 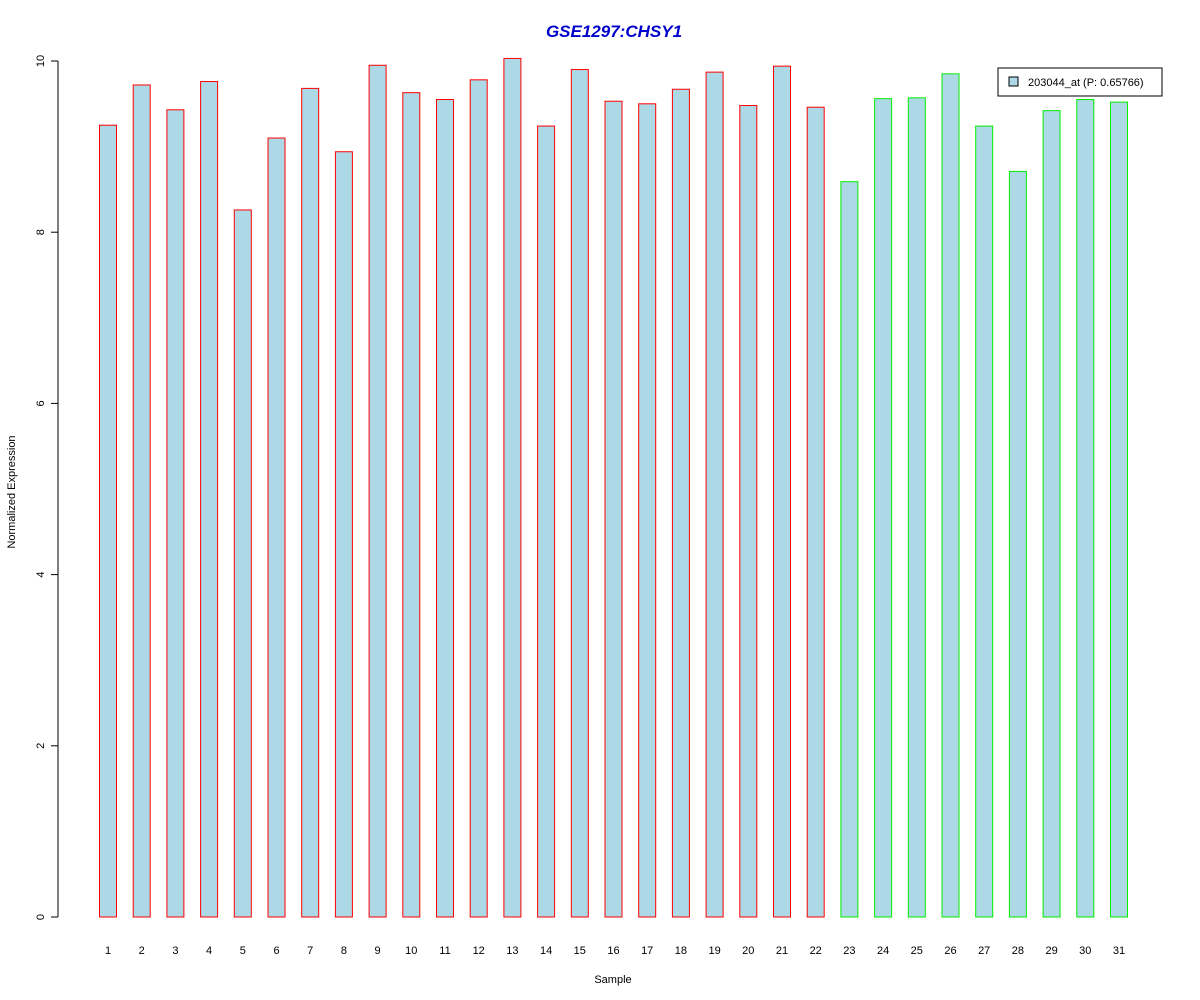 What do you see at coordinates (175, 951) in the screenshot?
I see `x-tick-label: 3` at bounding box center [175, 951].